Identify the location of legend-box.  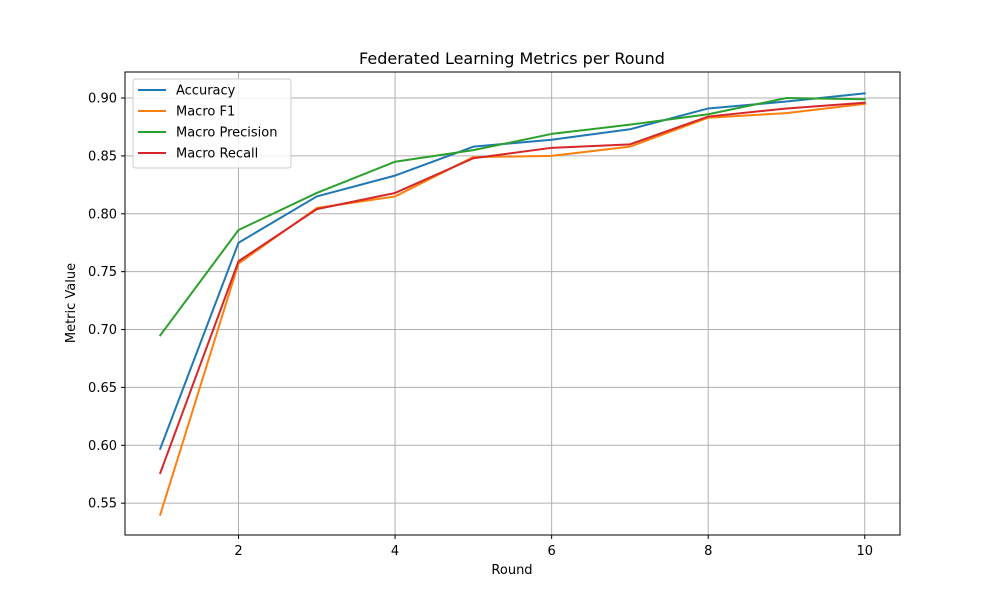
(212, 123).